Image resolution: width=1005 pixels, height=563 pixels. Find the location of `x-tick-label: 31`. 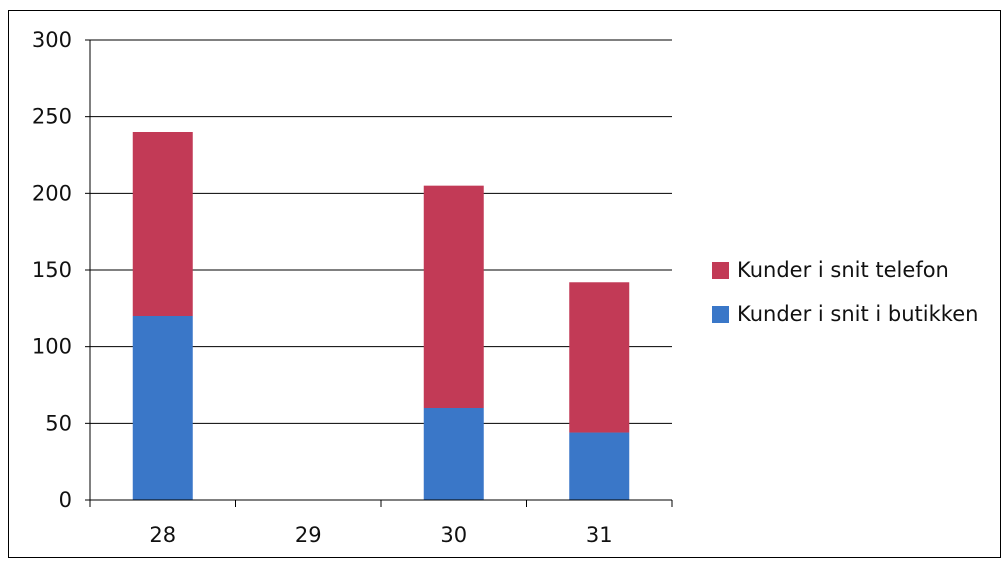

x-tick-label: 31 is located at coordinates (599, 535).